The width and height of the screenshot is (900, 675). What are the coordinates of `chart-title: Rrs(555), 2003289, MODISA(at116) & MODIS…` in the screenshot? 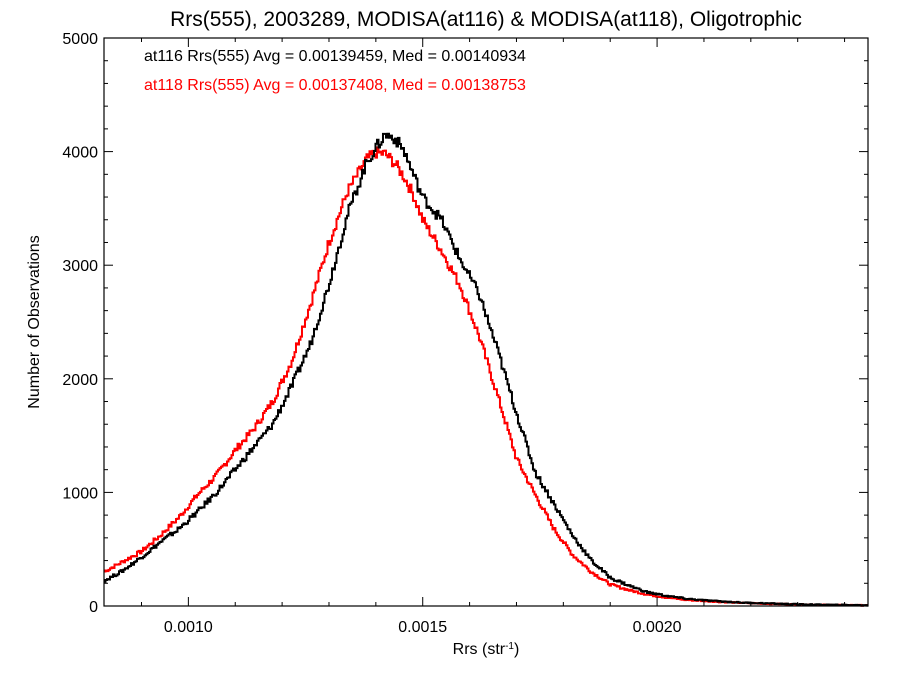 It's located at (486, 19).